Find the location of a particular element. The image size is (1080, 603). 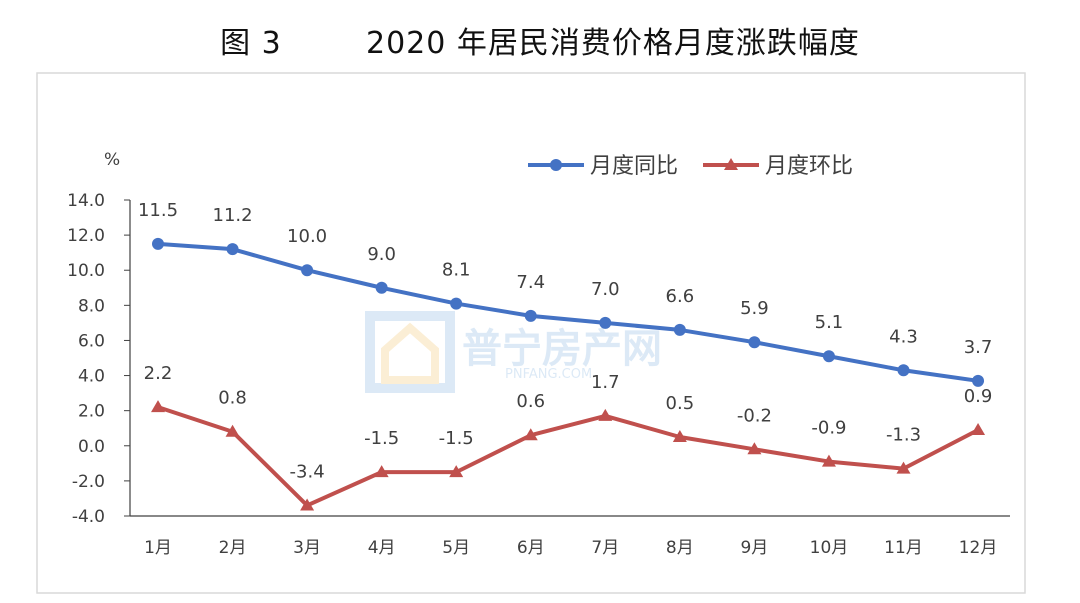

data-label: 6.6 is located at coordinates (680, 296).